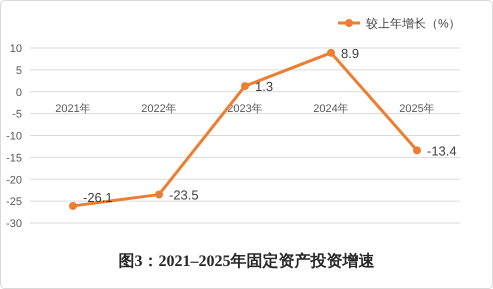 The height and width of the screenshot is (289, 493). What do you see at coordinates (14, 158) in the screenshot?
I see `y-tick-label: -15` at bounding box center [14, 158].